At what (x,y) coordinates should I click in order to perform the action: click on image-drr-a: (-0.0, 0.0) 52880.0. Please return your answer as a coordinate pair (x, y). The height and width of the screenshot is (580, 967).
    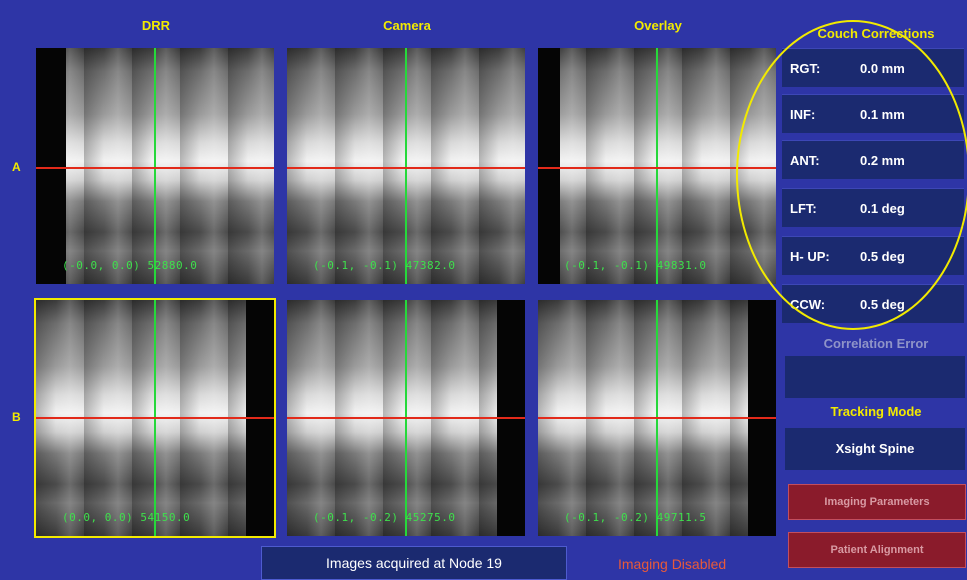
    Looking at the image, I should click on (155, 166).